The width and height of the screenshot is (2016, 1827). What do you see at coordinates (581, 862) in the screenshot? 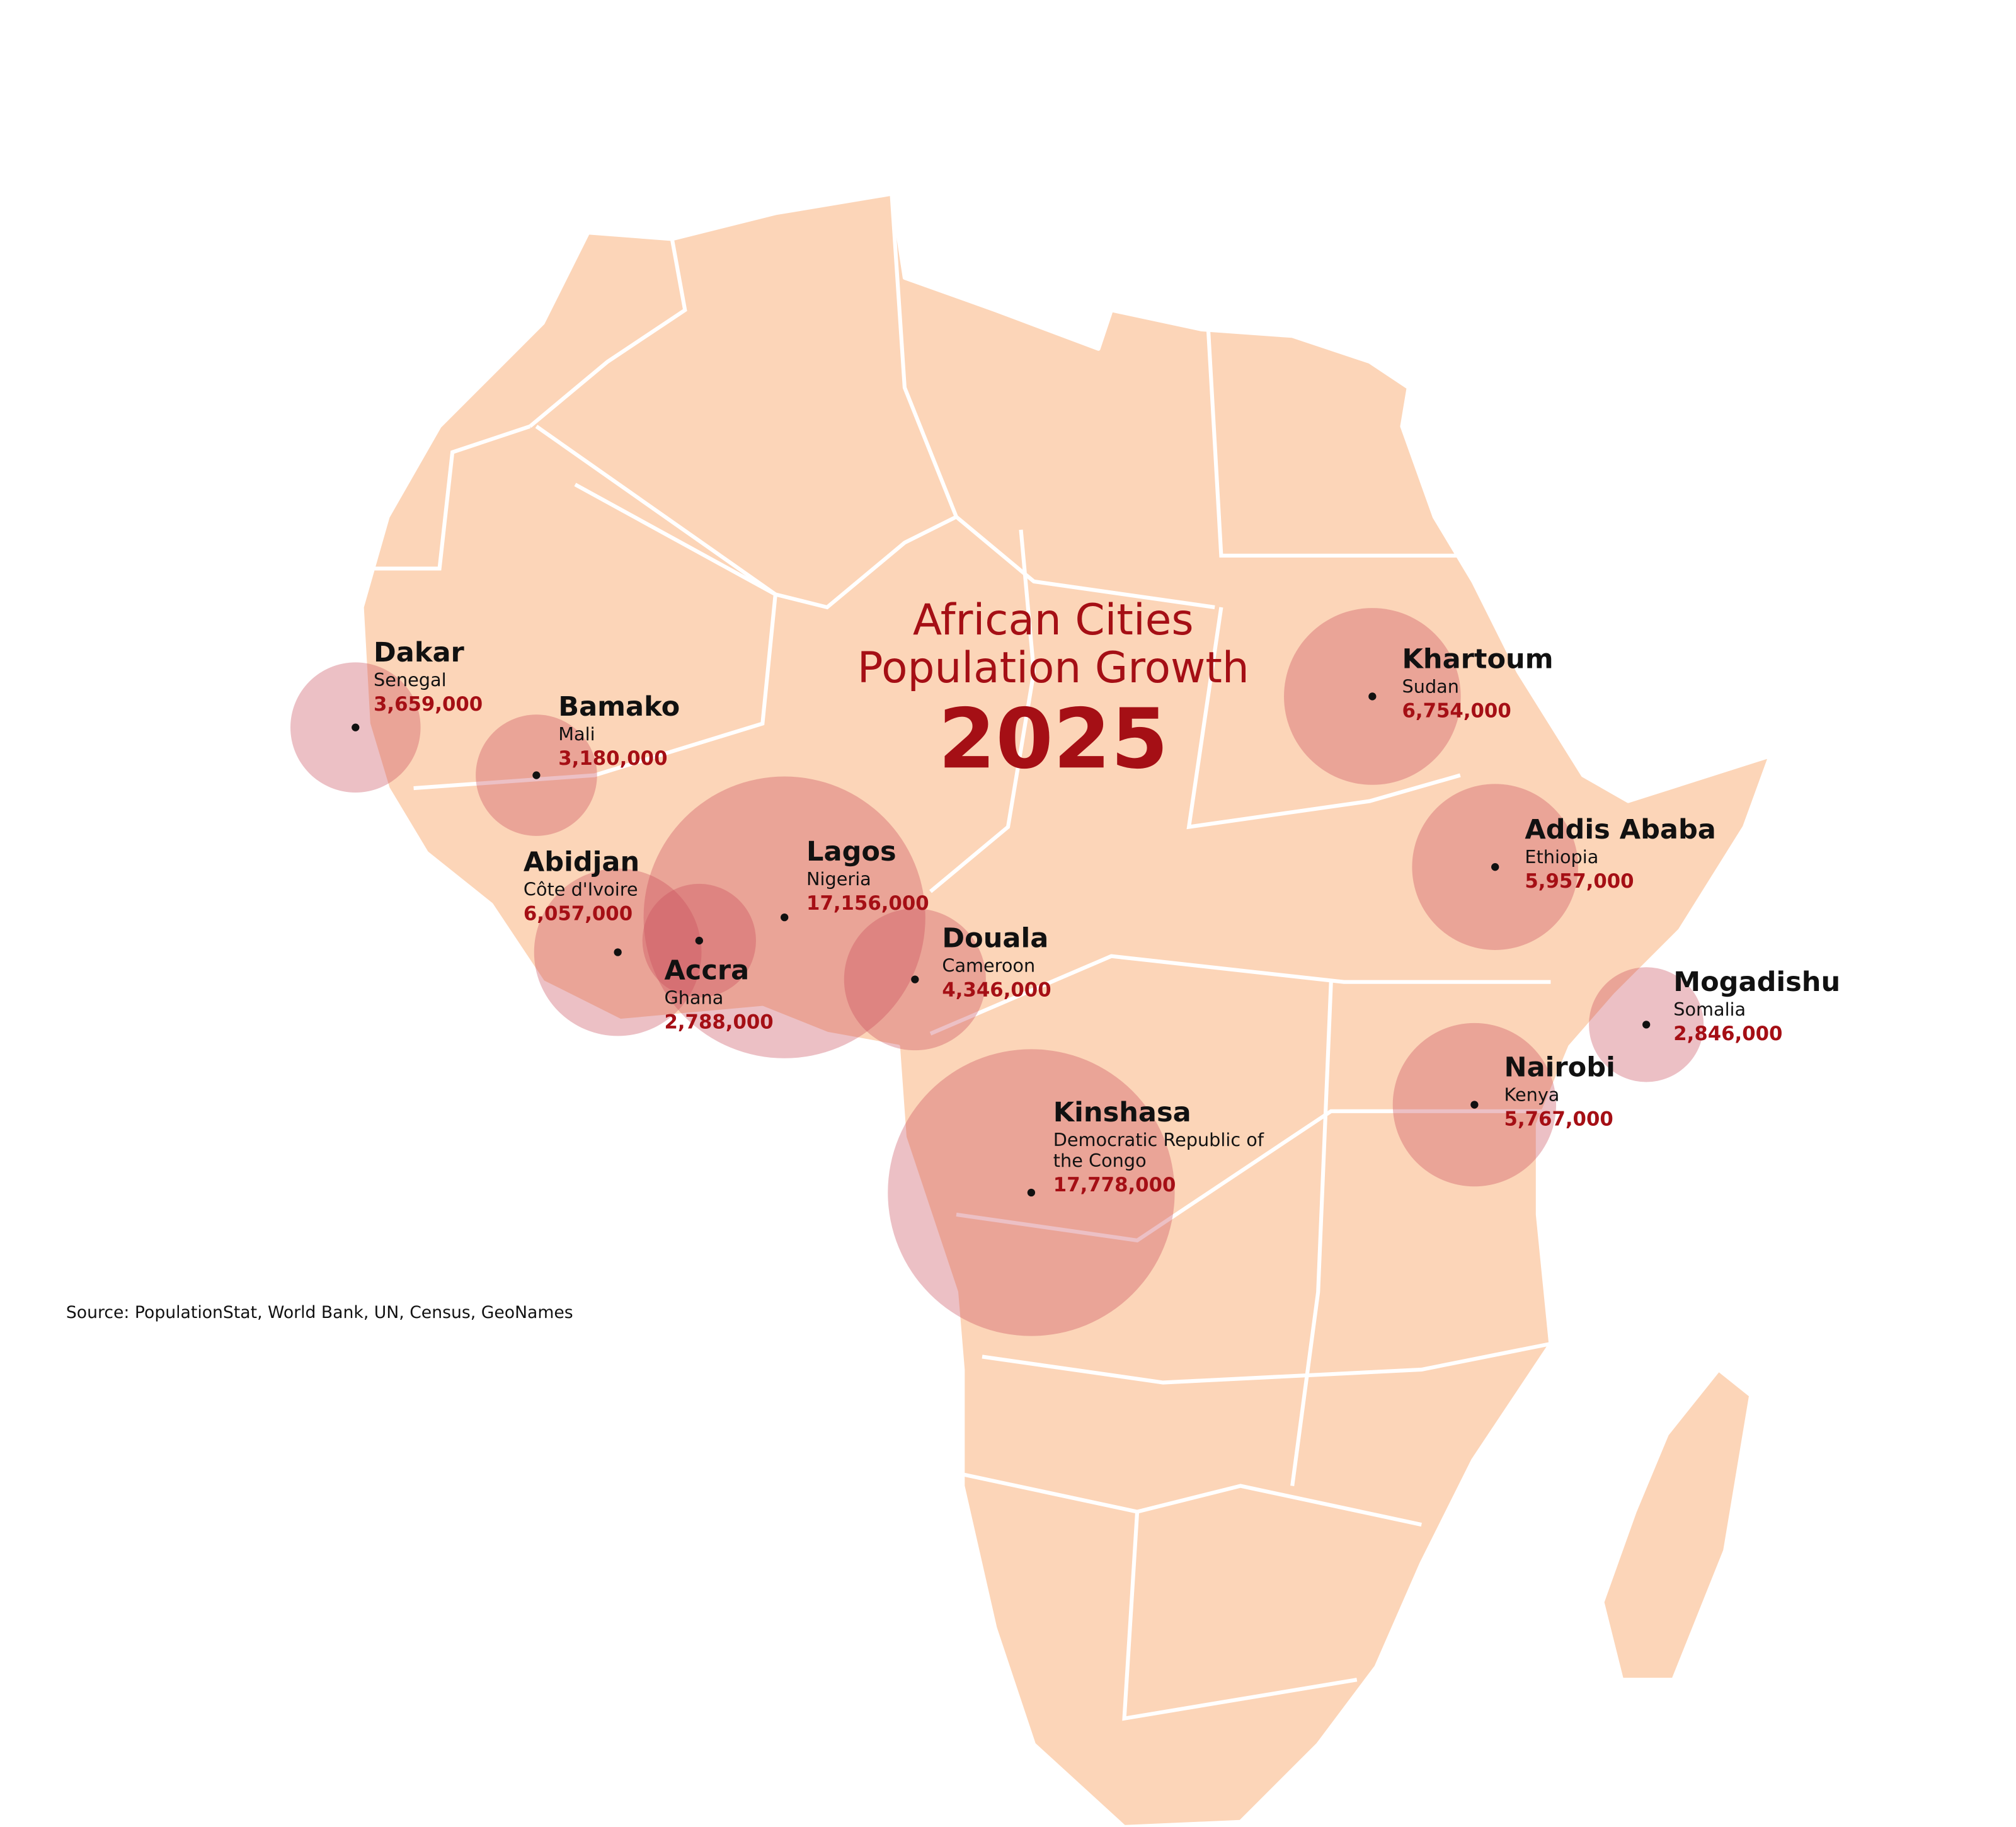
I see `city-name: Abidjan` at bounding box center [581, 862].